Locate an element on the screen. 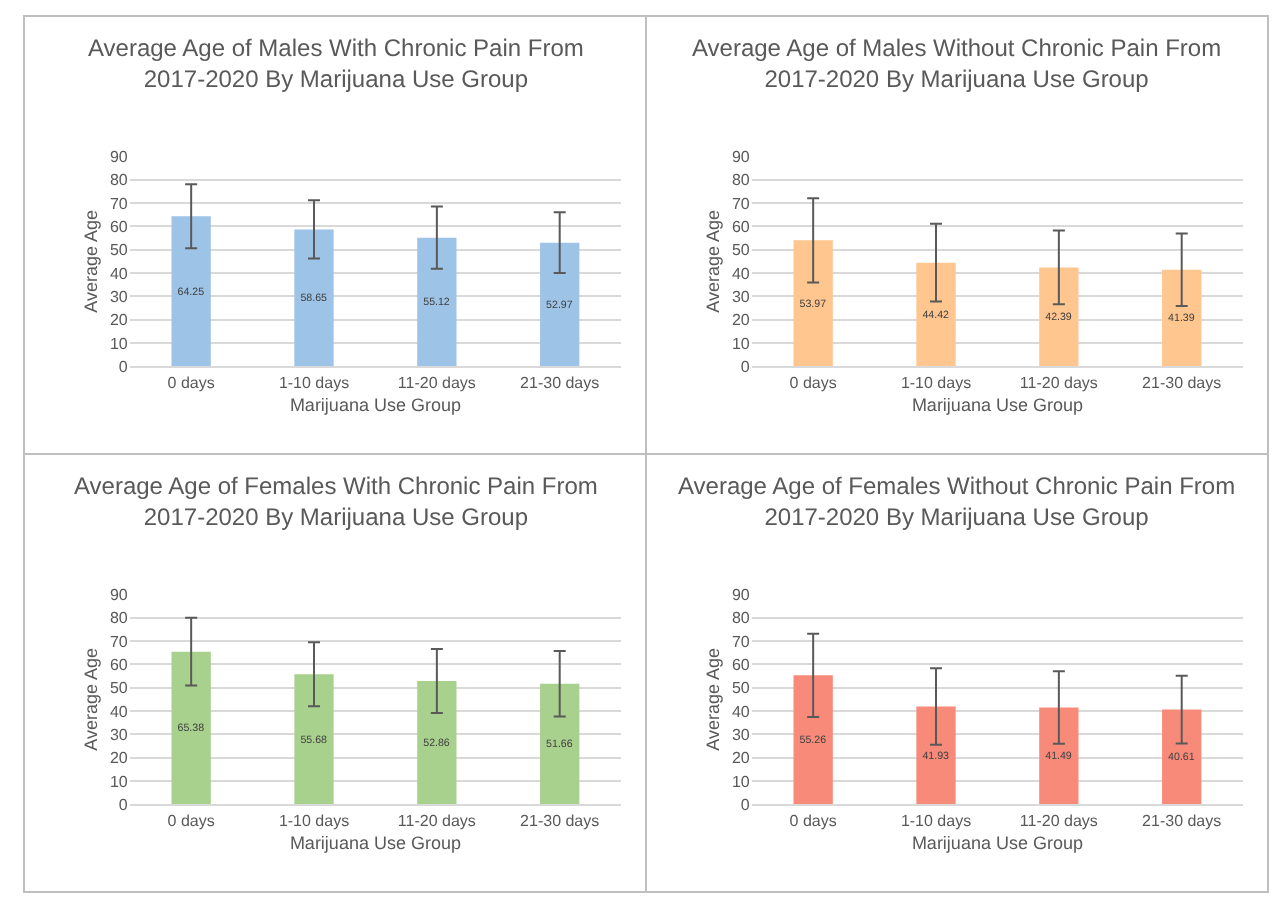  chart-title: Average Age of Females With Chronic Pain From 2017-2020 By Marijuana Use Group is located at coordinates (336, 502).